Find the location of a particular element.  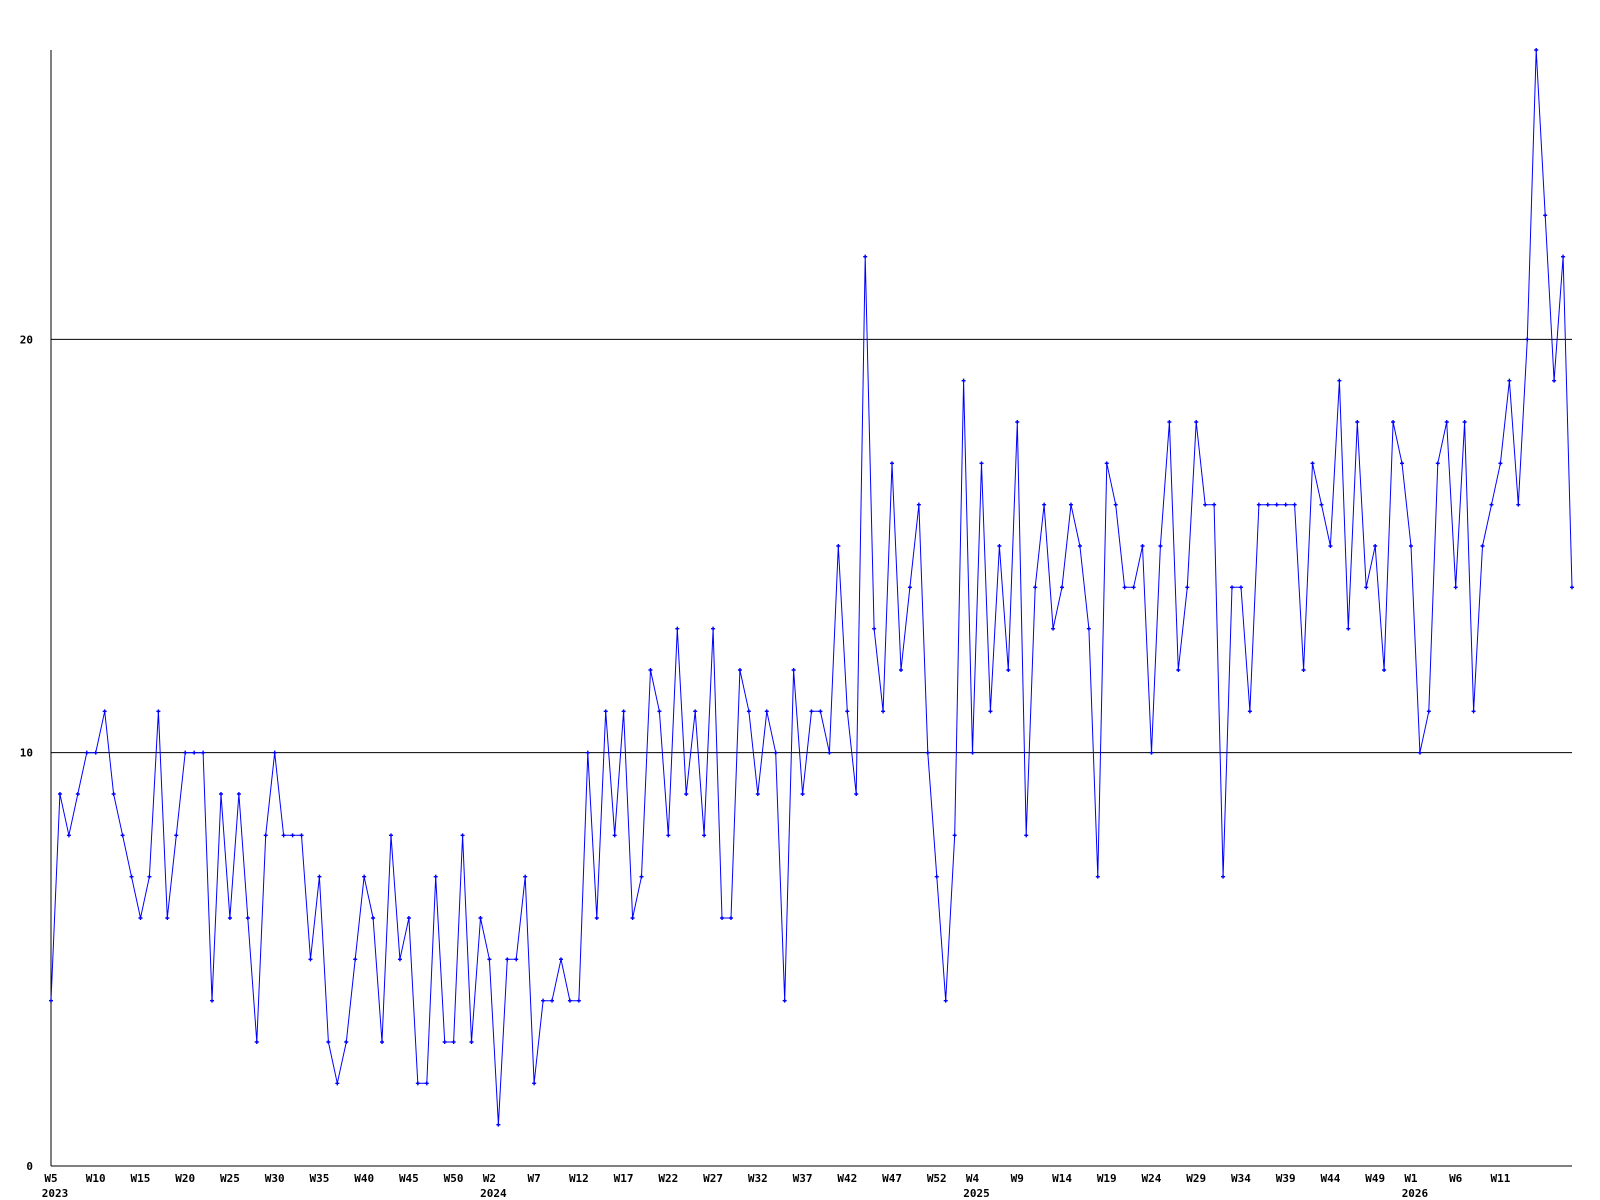

x-tick-label: W42 is located at coordinates (847, 1178).